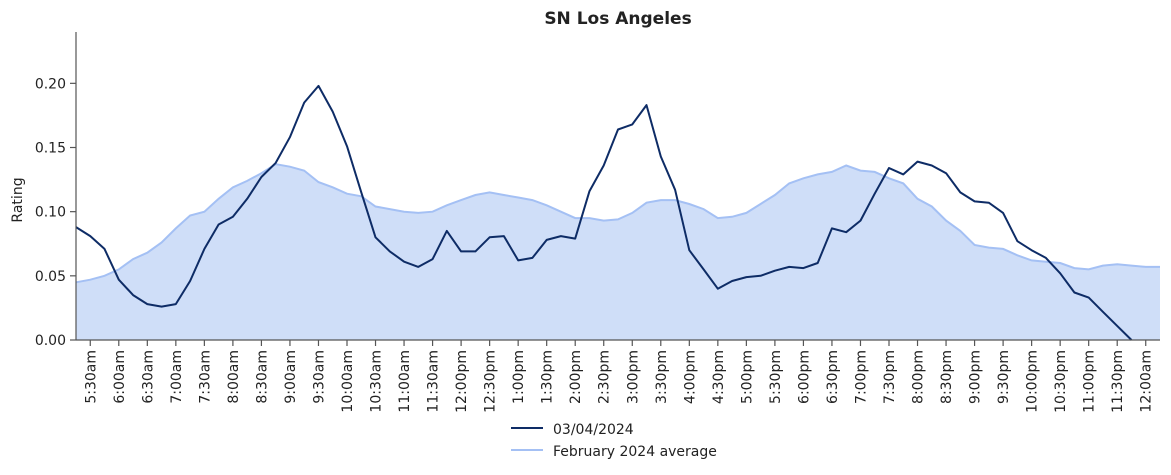 This screenshot has width=1171, height=475. I want to click on x-tick-label: 6:00am, so click(120, 377).